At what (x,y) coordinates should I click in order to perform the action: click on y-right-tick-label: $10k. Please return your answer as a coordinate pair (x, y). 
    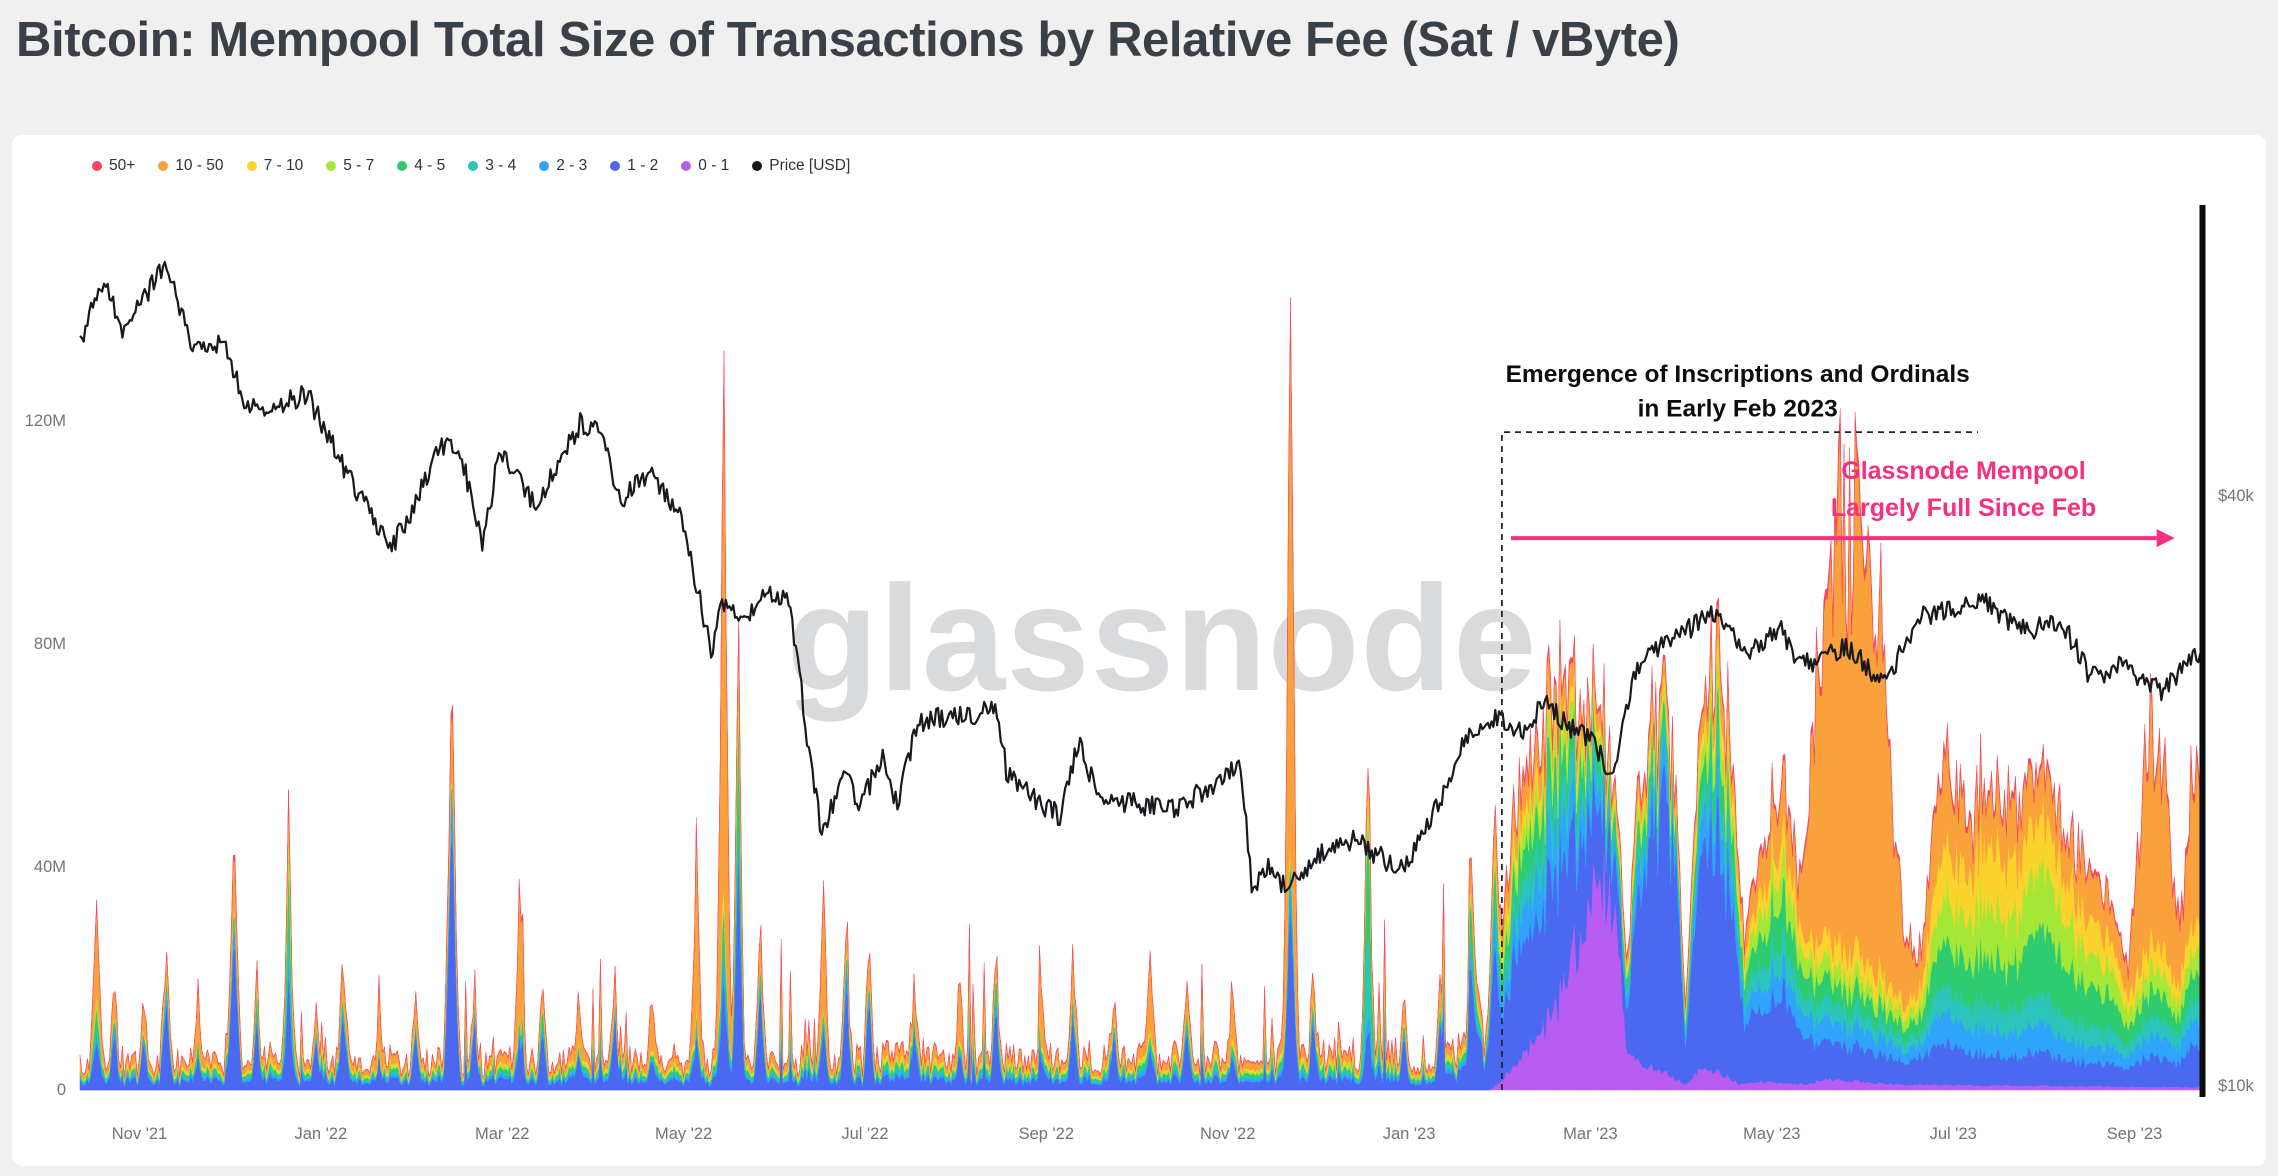
    Looking at the image, I should click on (2236, 1086).